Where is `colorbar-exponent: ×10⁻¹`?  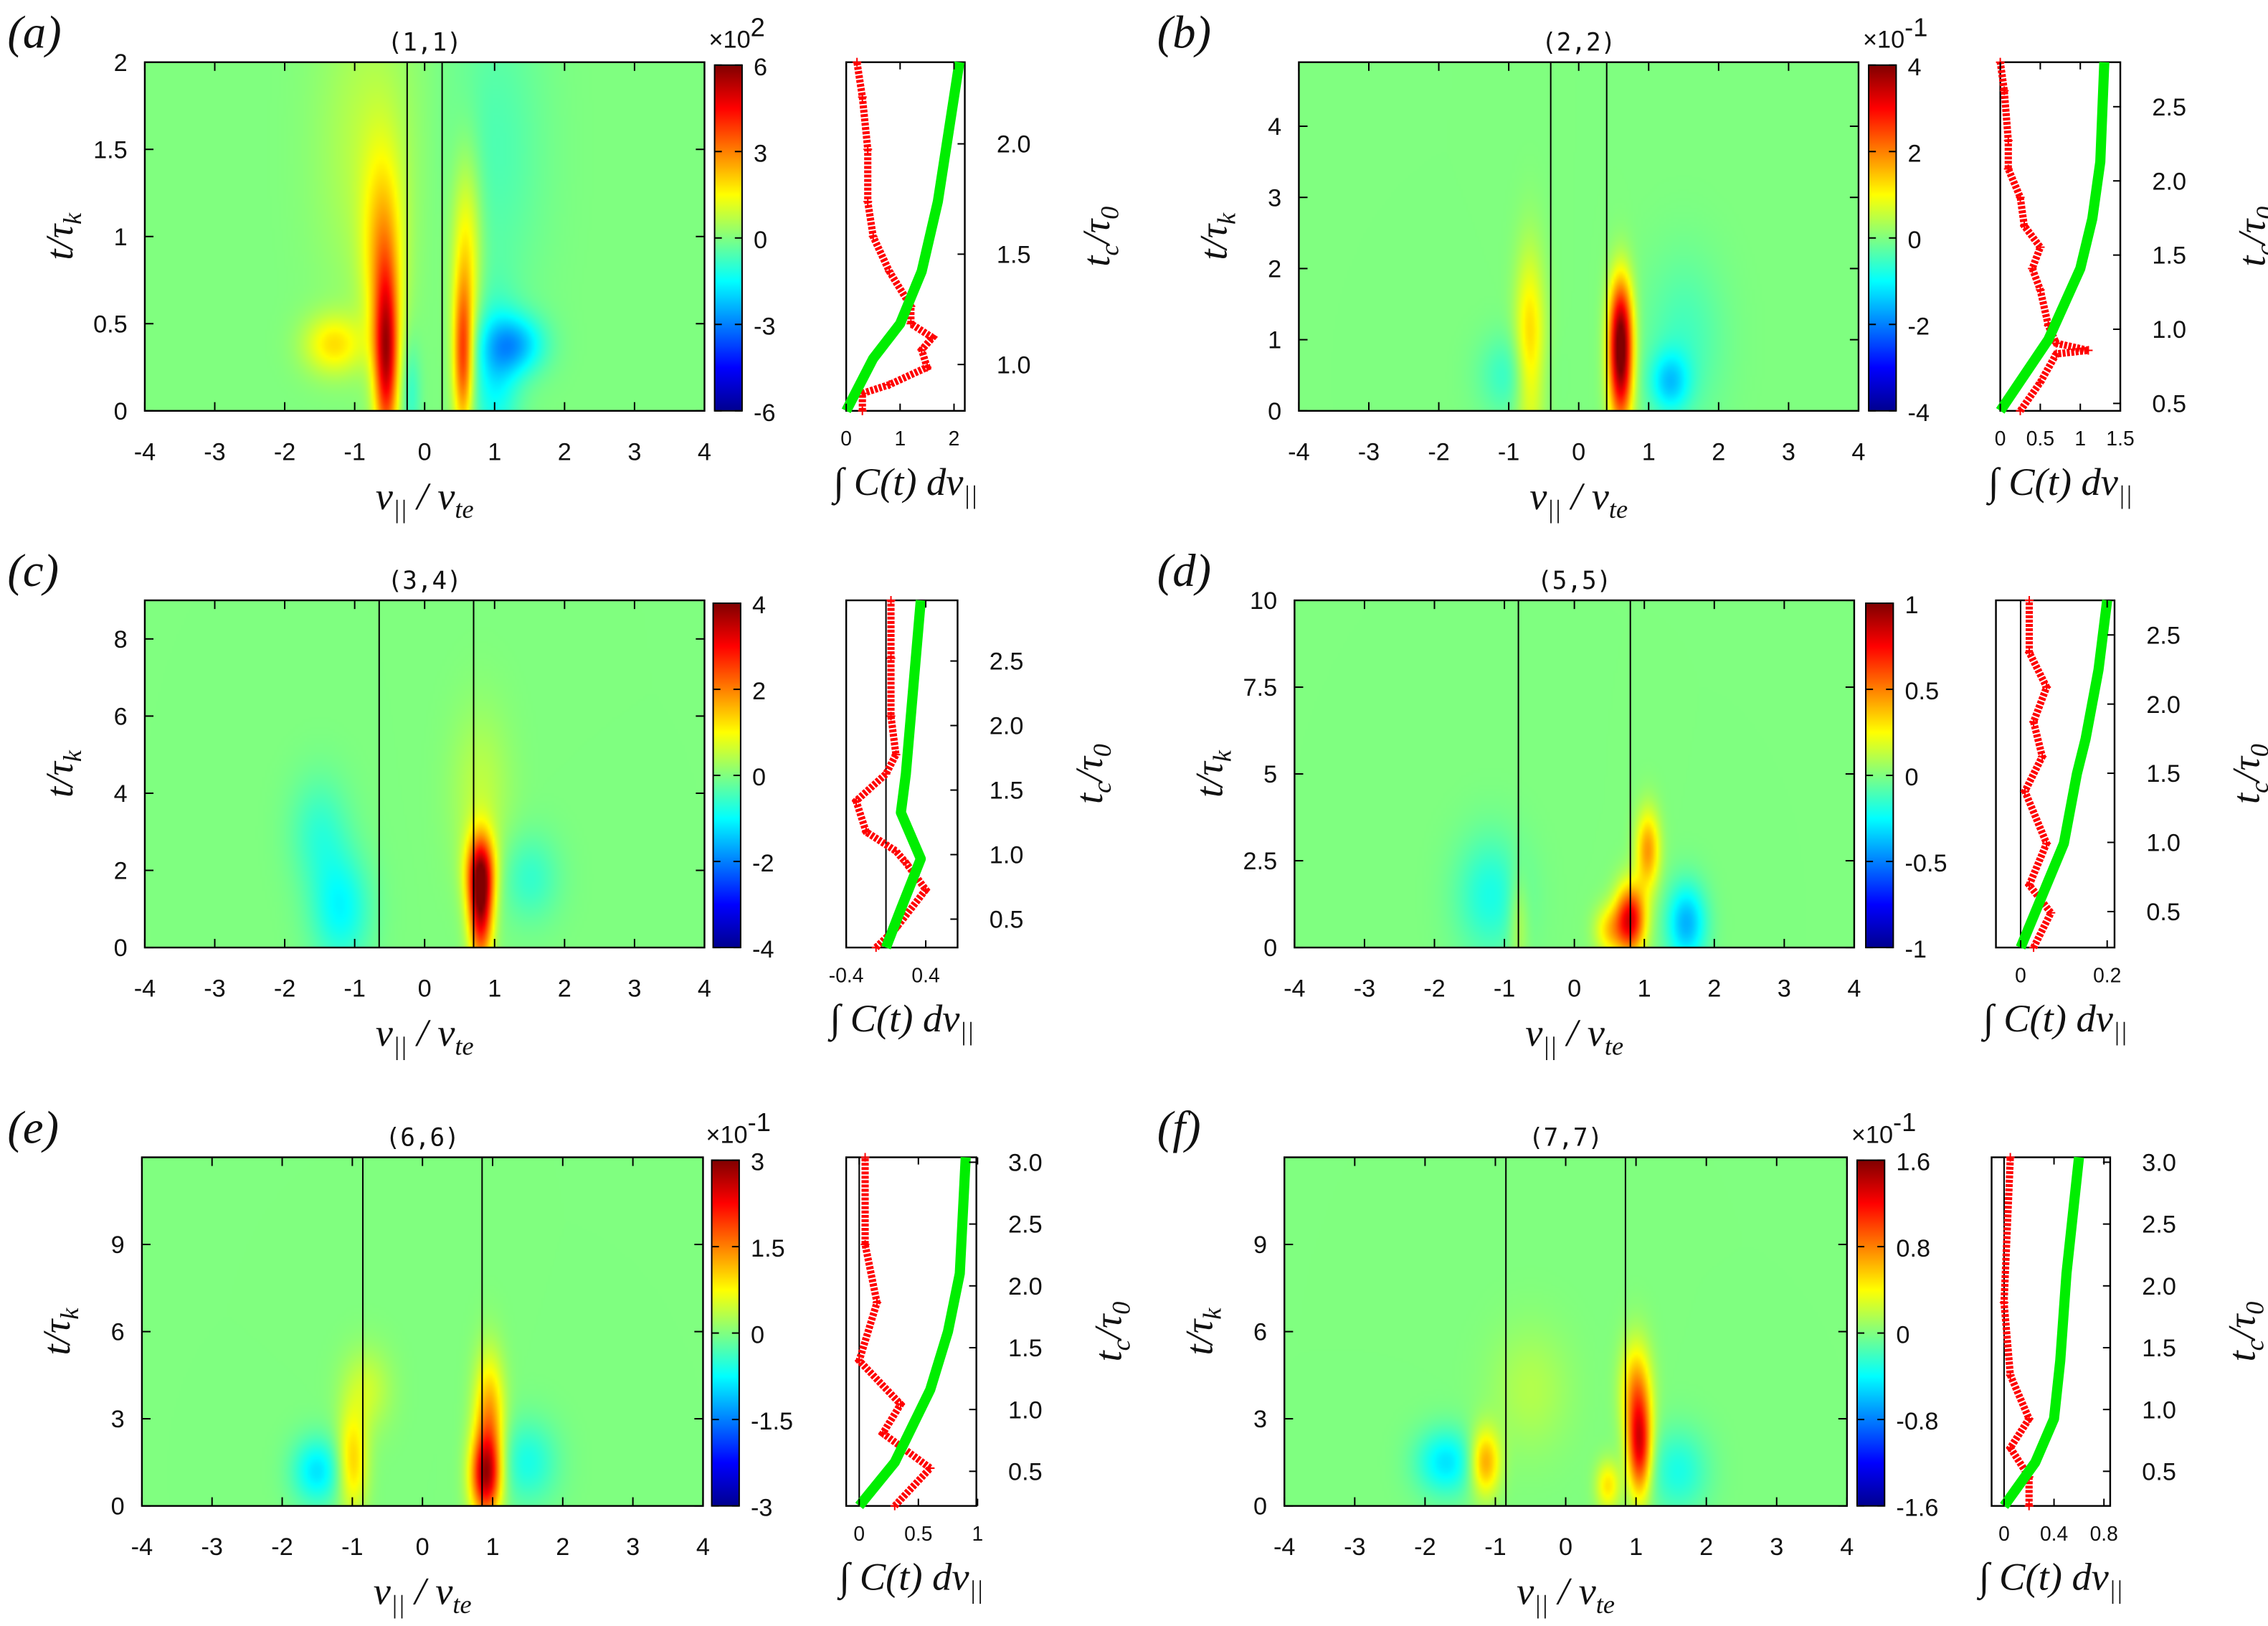 colorbar-exponent: ×10⁻¹ is located at coordinates (1883, 1128).